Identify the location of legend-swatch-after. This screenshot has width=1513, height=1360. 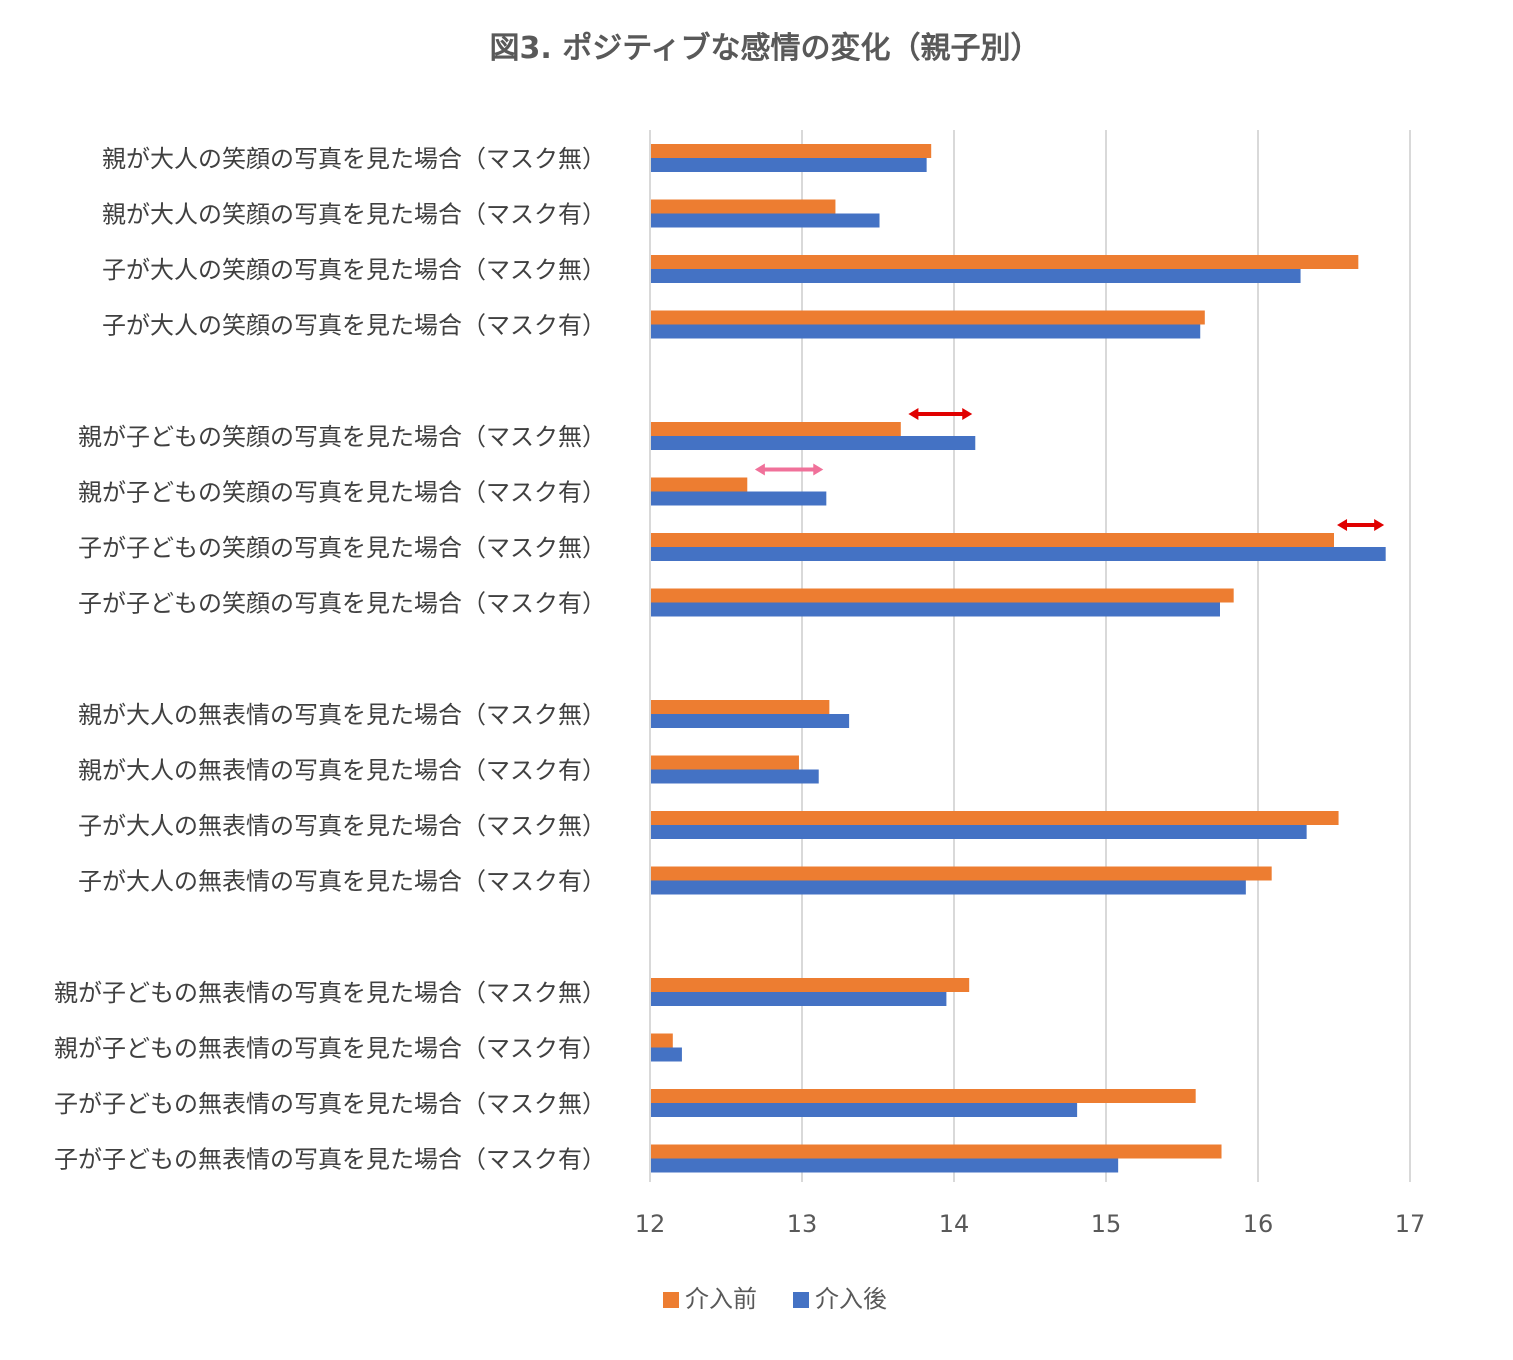
(801, 1300).